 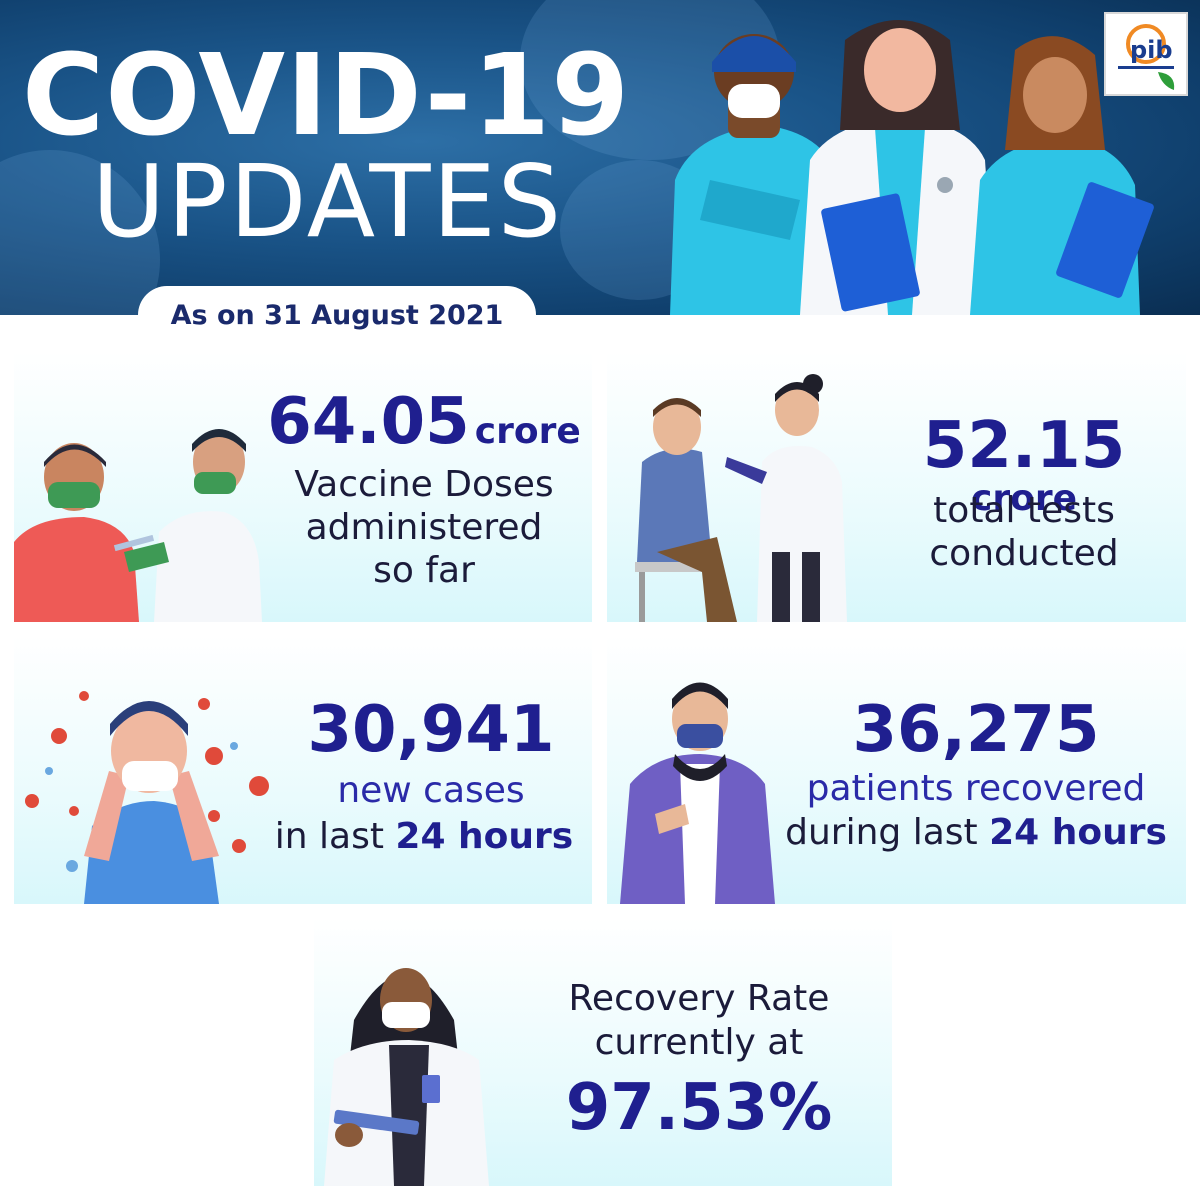 I want to click on recovered-label-2-prefix: during last, so click(x=881, y=832).